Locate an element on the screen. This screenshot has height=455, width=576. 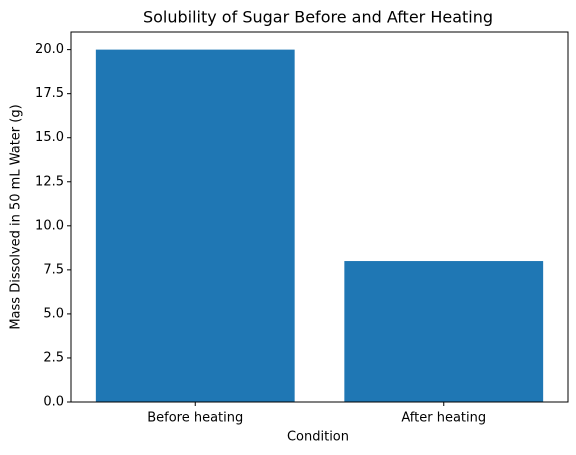
y-tick-label: 7.5 is located at coordinates (53, 269).